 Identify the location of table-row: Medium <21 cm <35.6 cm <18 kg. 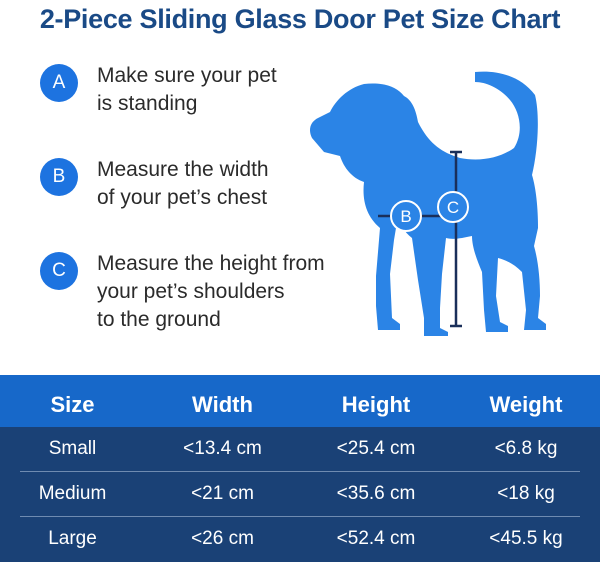
(300, 494).